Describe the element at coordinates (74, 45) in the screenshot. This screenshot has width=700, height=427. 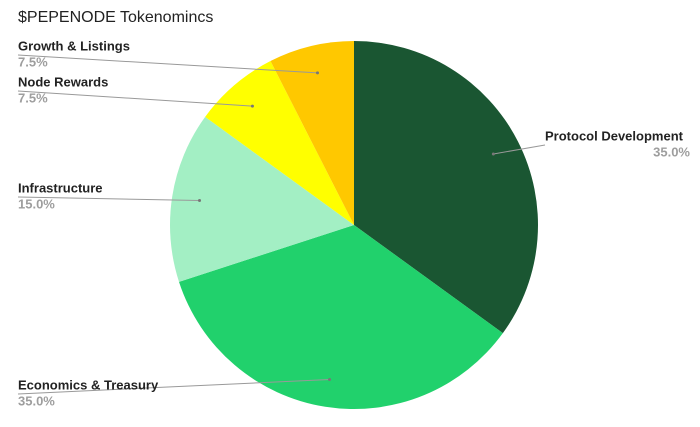
I see `slice-label: Growth & Listings` at that location.